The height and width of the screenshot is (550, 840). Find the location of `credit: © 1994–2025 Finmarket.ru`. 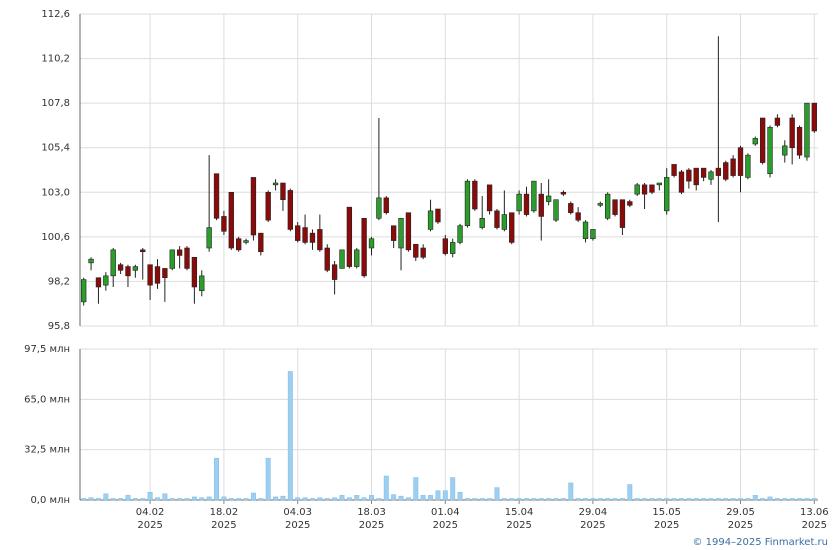

credit: © 1994–2025 Finmarket.ru is located at coordinates (760, 542).